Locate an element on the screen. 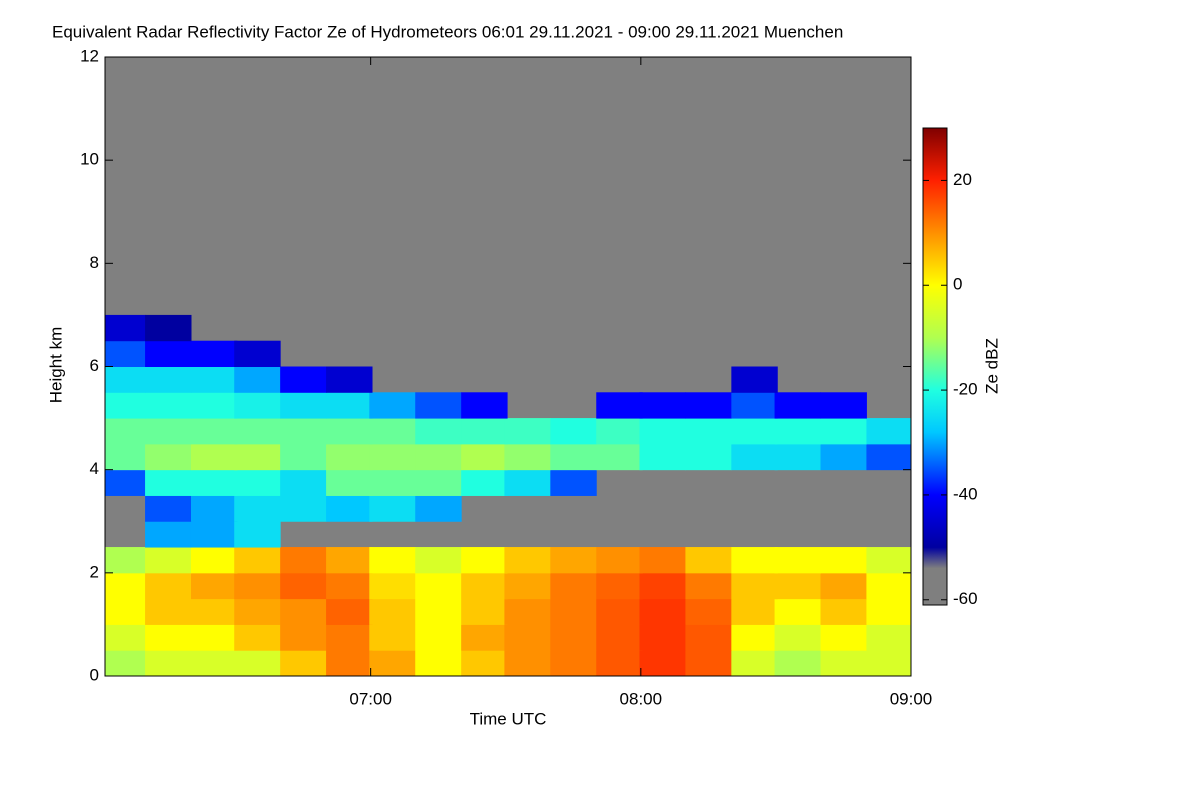  x-tick-label: 09:00 is located at coordinates (911, 698).